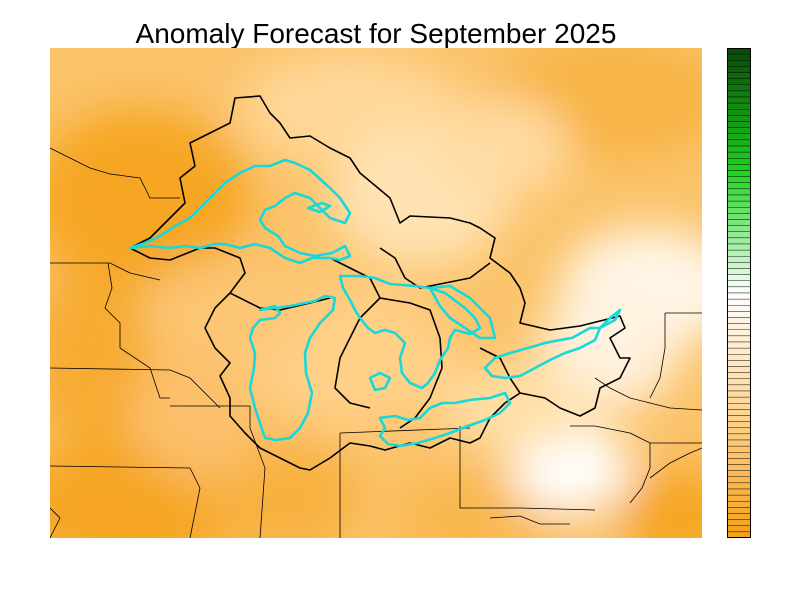 The width and height of the screenshot is (800, 600). Describe the element at coordinates (527, 468) in the screenshot. I see `state-line-pa` at that location.